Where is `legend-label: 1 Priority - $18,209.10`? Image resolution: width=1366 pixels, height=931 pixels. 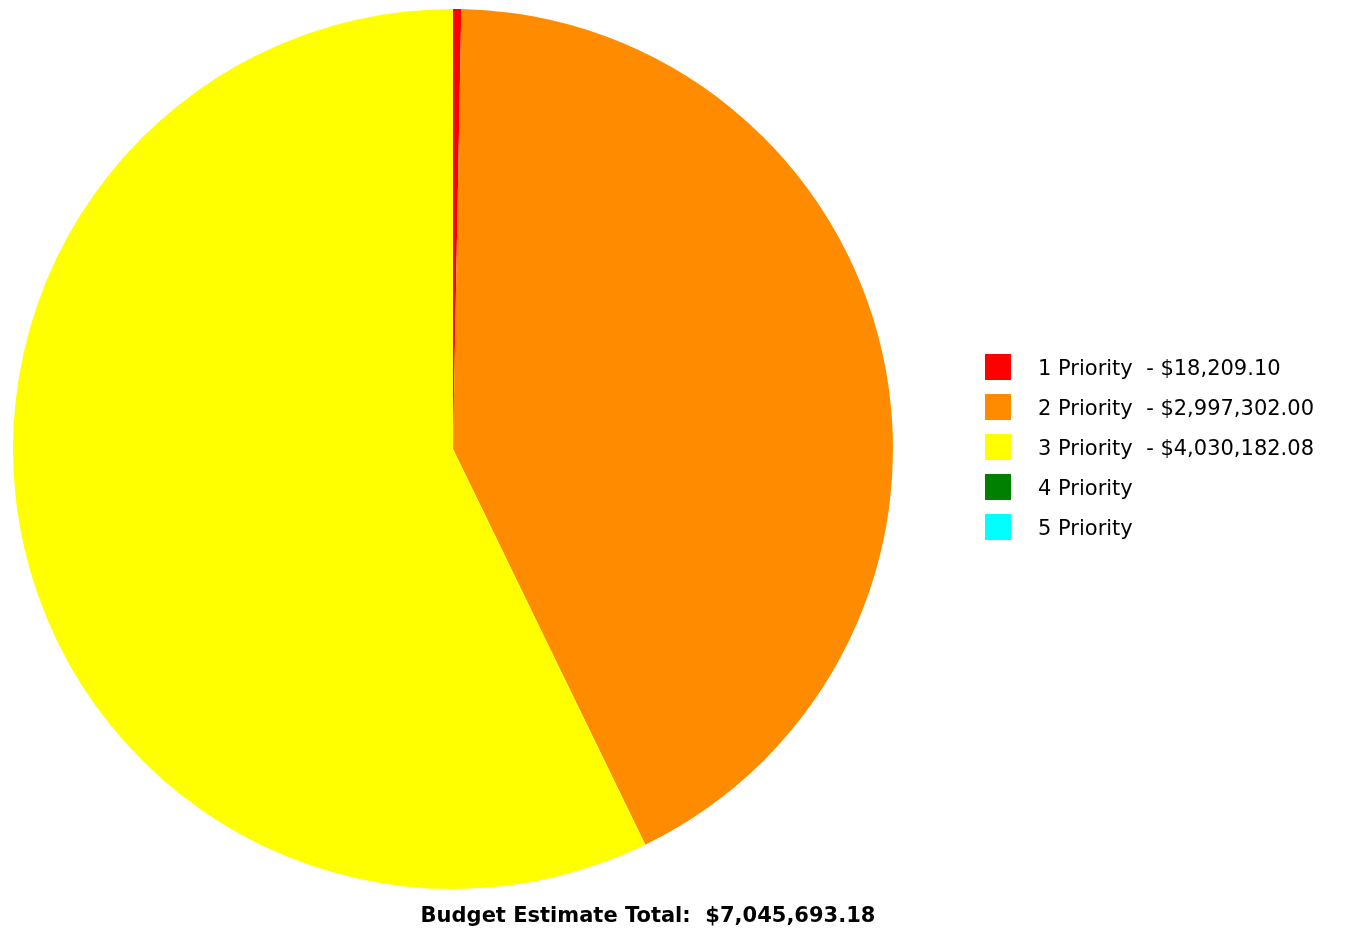 legend-label: 1 Priority - $18,209.10 is located at coordinates (1159, 368).